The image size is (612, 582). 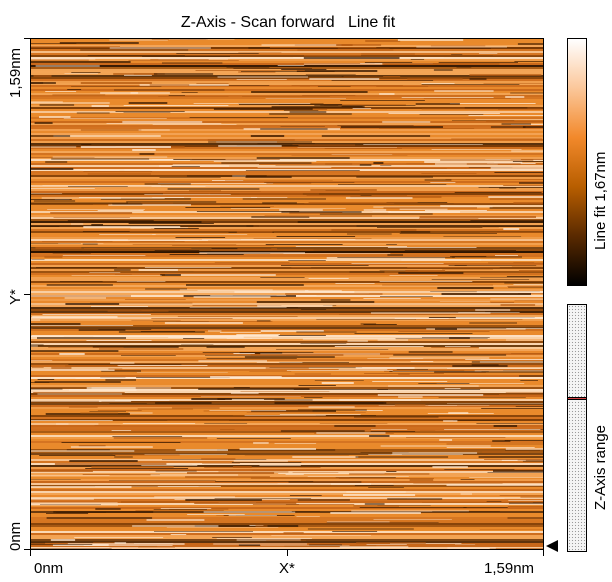 What do you see at coordinates (27, 38) in the screenshot?
I see `y-axis-top-tick` at bounding box center [27, 38].